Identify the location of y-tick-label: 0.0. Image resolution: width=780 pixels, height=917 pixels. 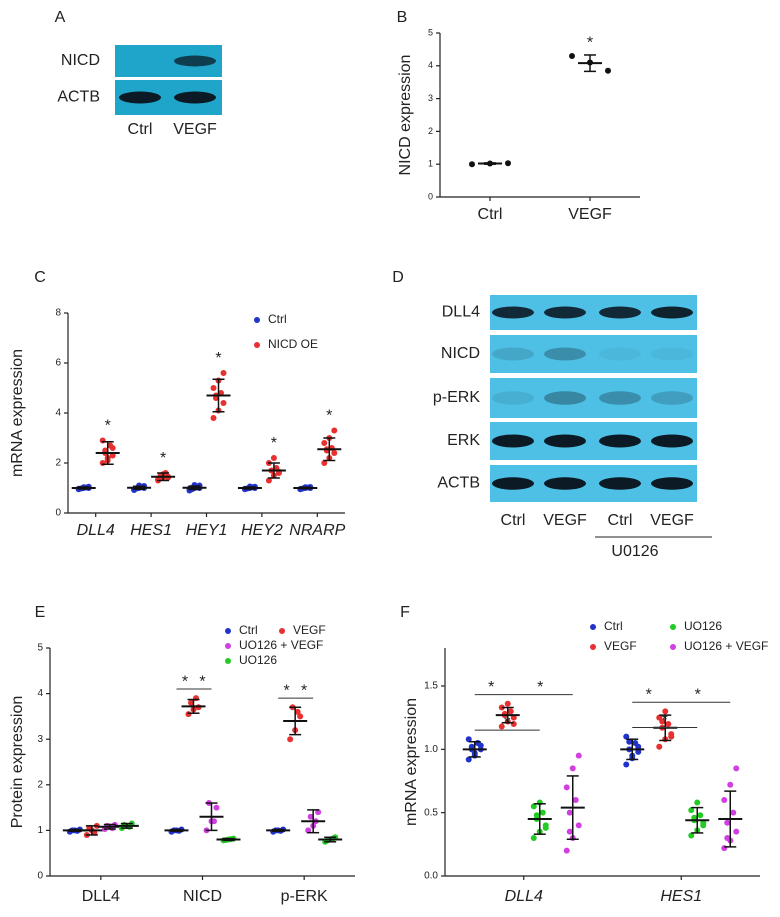
(431, 876).